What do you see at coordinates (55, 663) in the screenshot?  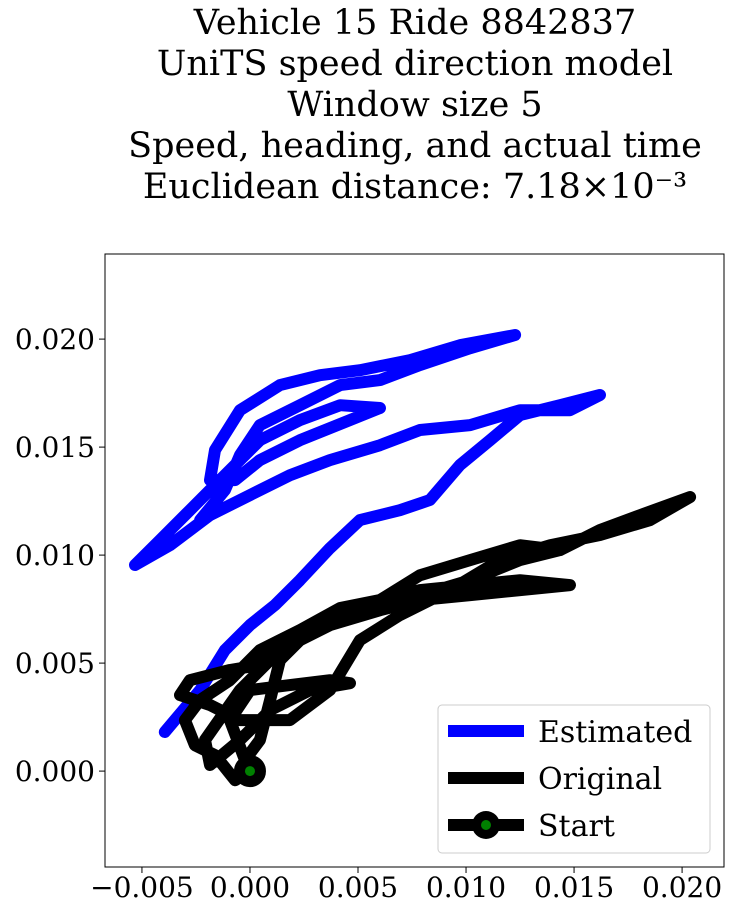 I see `y-tick-label: 0.005` at bounding box center [55, 663].